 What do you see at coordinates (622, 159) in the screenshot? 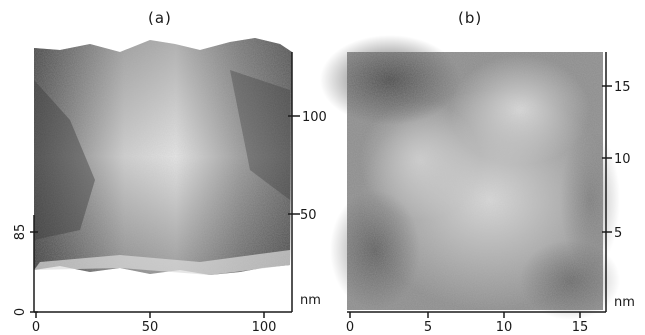
I see `panel-b-y-tick-10: 10` at bounding box center [622, 159].